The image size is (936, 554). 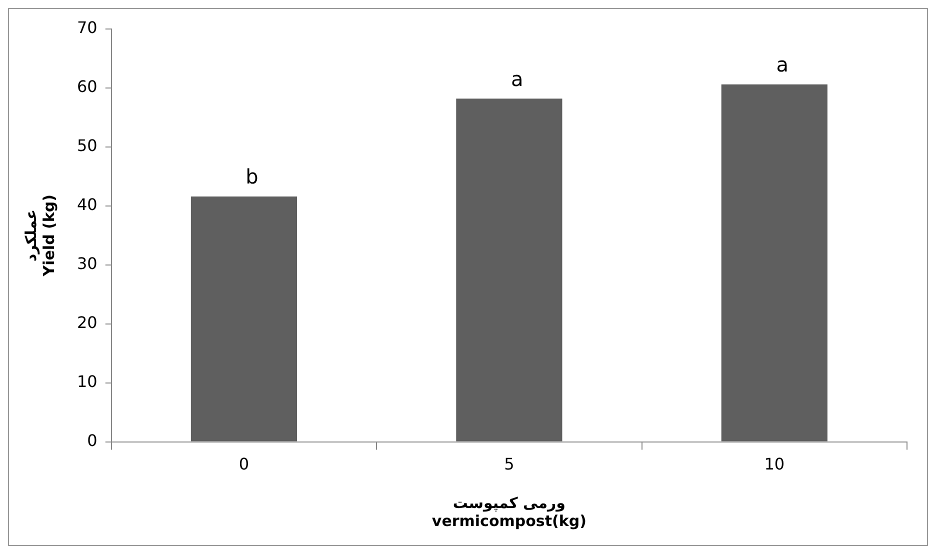 What do you see at coordinates (87, 204) in the screenshot?
I see `y-tick-label: 40` at bounding box center [87, 204].